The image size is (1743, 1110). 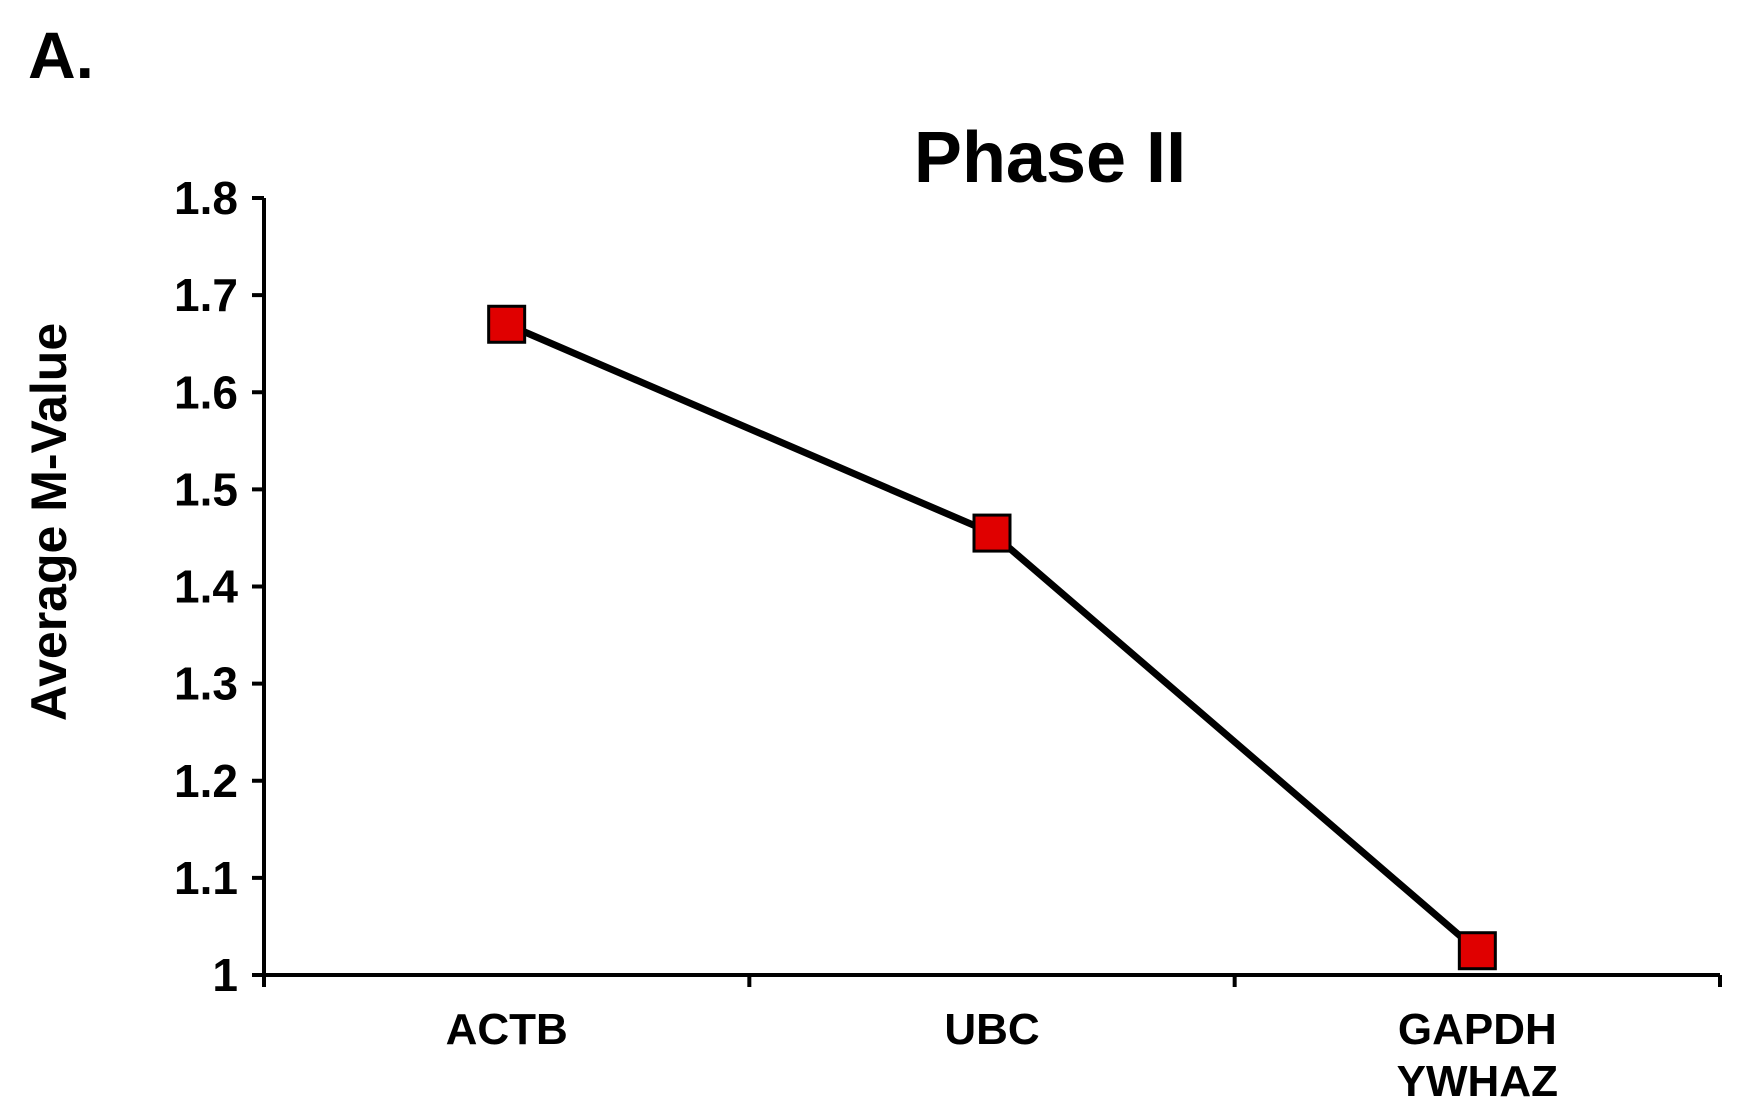 What do you see at coordinates (1050, 158) in the screenshot?
I see `chart-title: Phase II` at bounding box center [1050, 158].